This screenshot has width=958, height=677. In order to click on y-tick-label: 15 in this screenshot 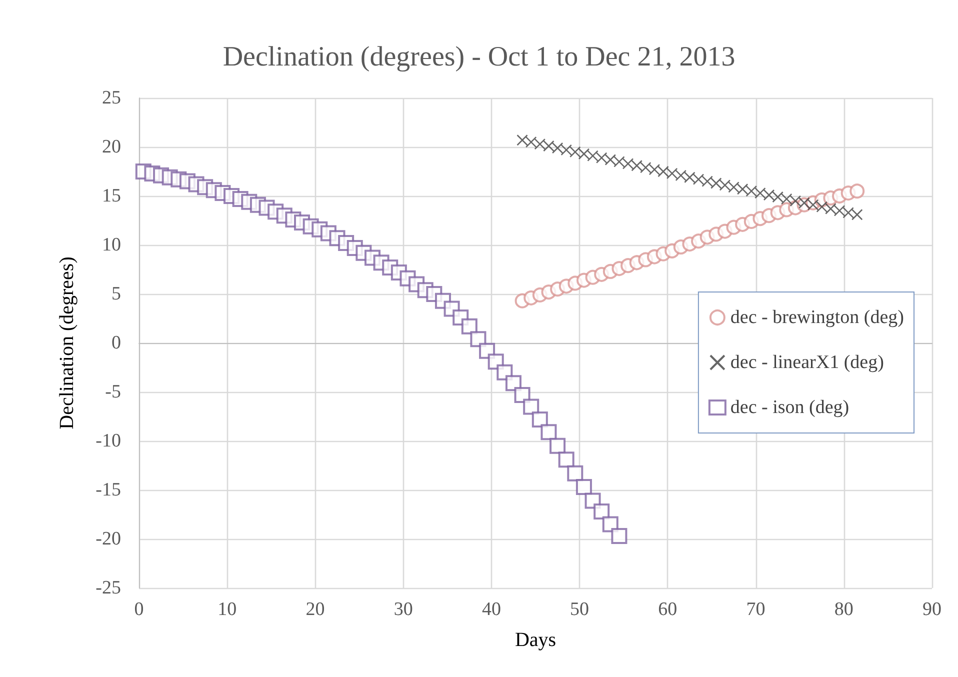, I will do `click(111, 196)`.